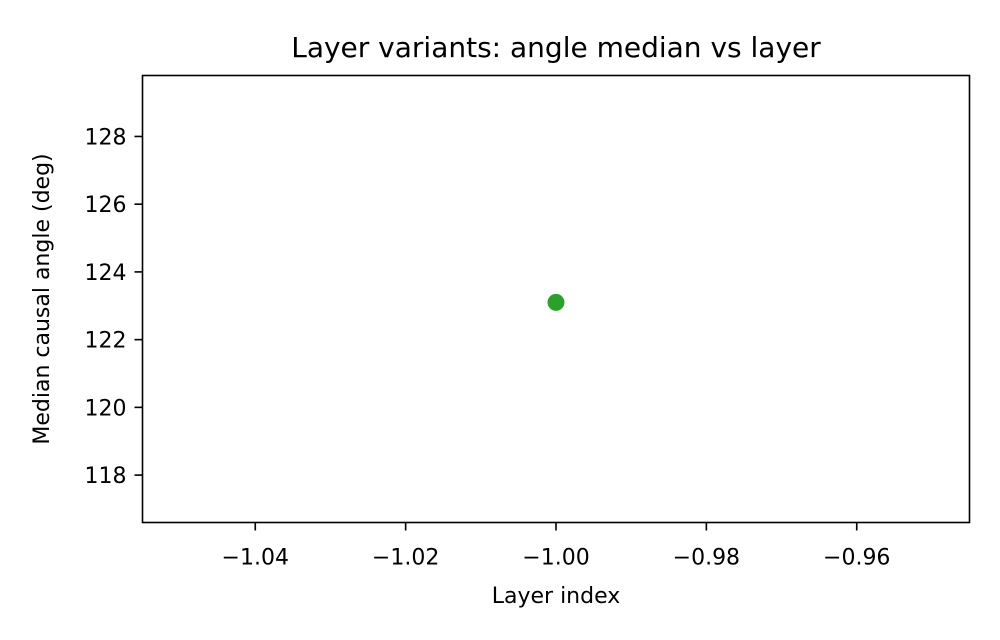 This screenshot has width=1000, height=640. What do you see at coordinates (106, 137) in the screenshot?
I see `y-tick-label: 128` at bounding box center [106, 137].